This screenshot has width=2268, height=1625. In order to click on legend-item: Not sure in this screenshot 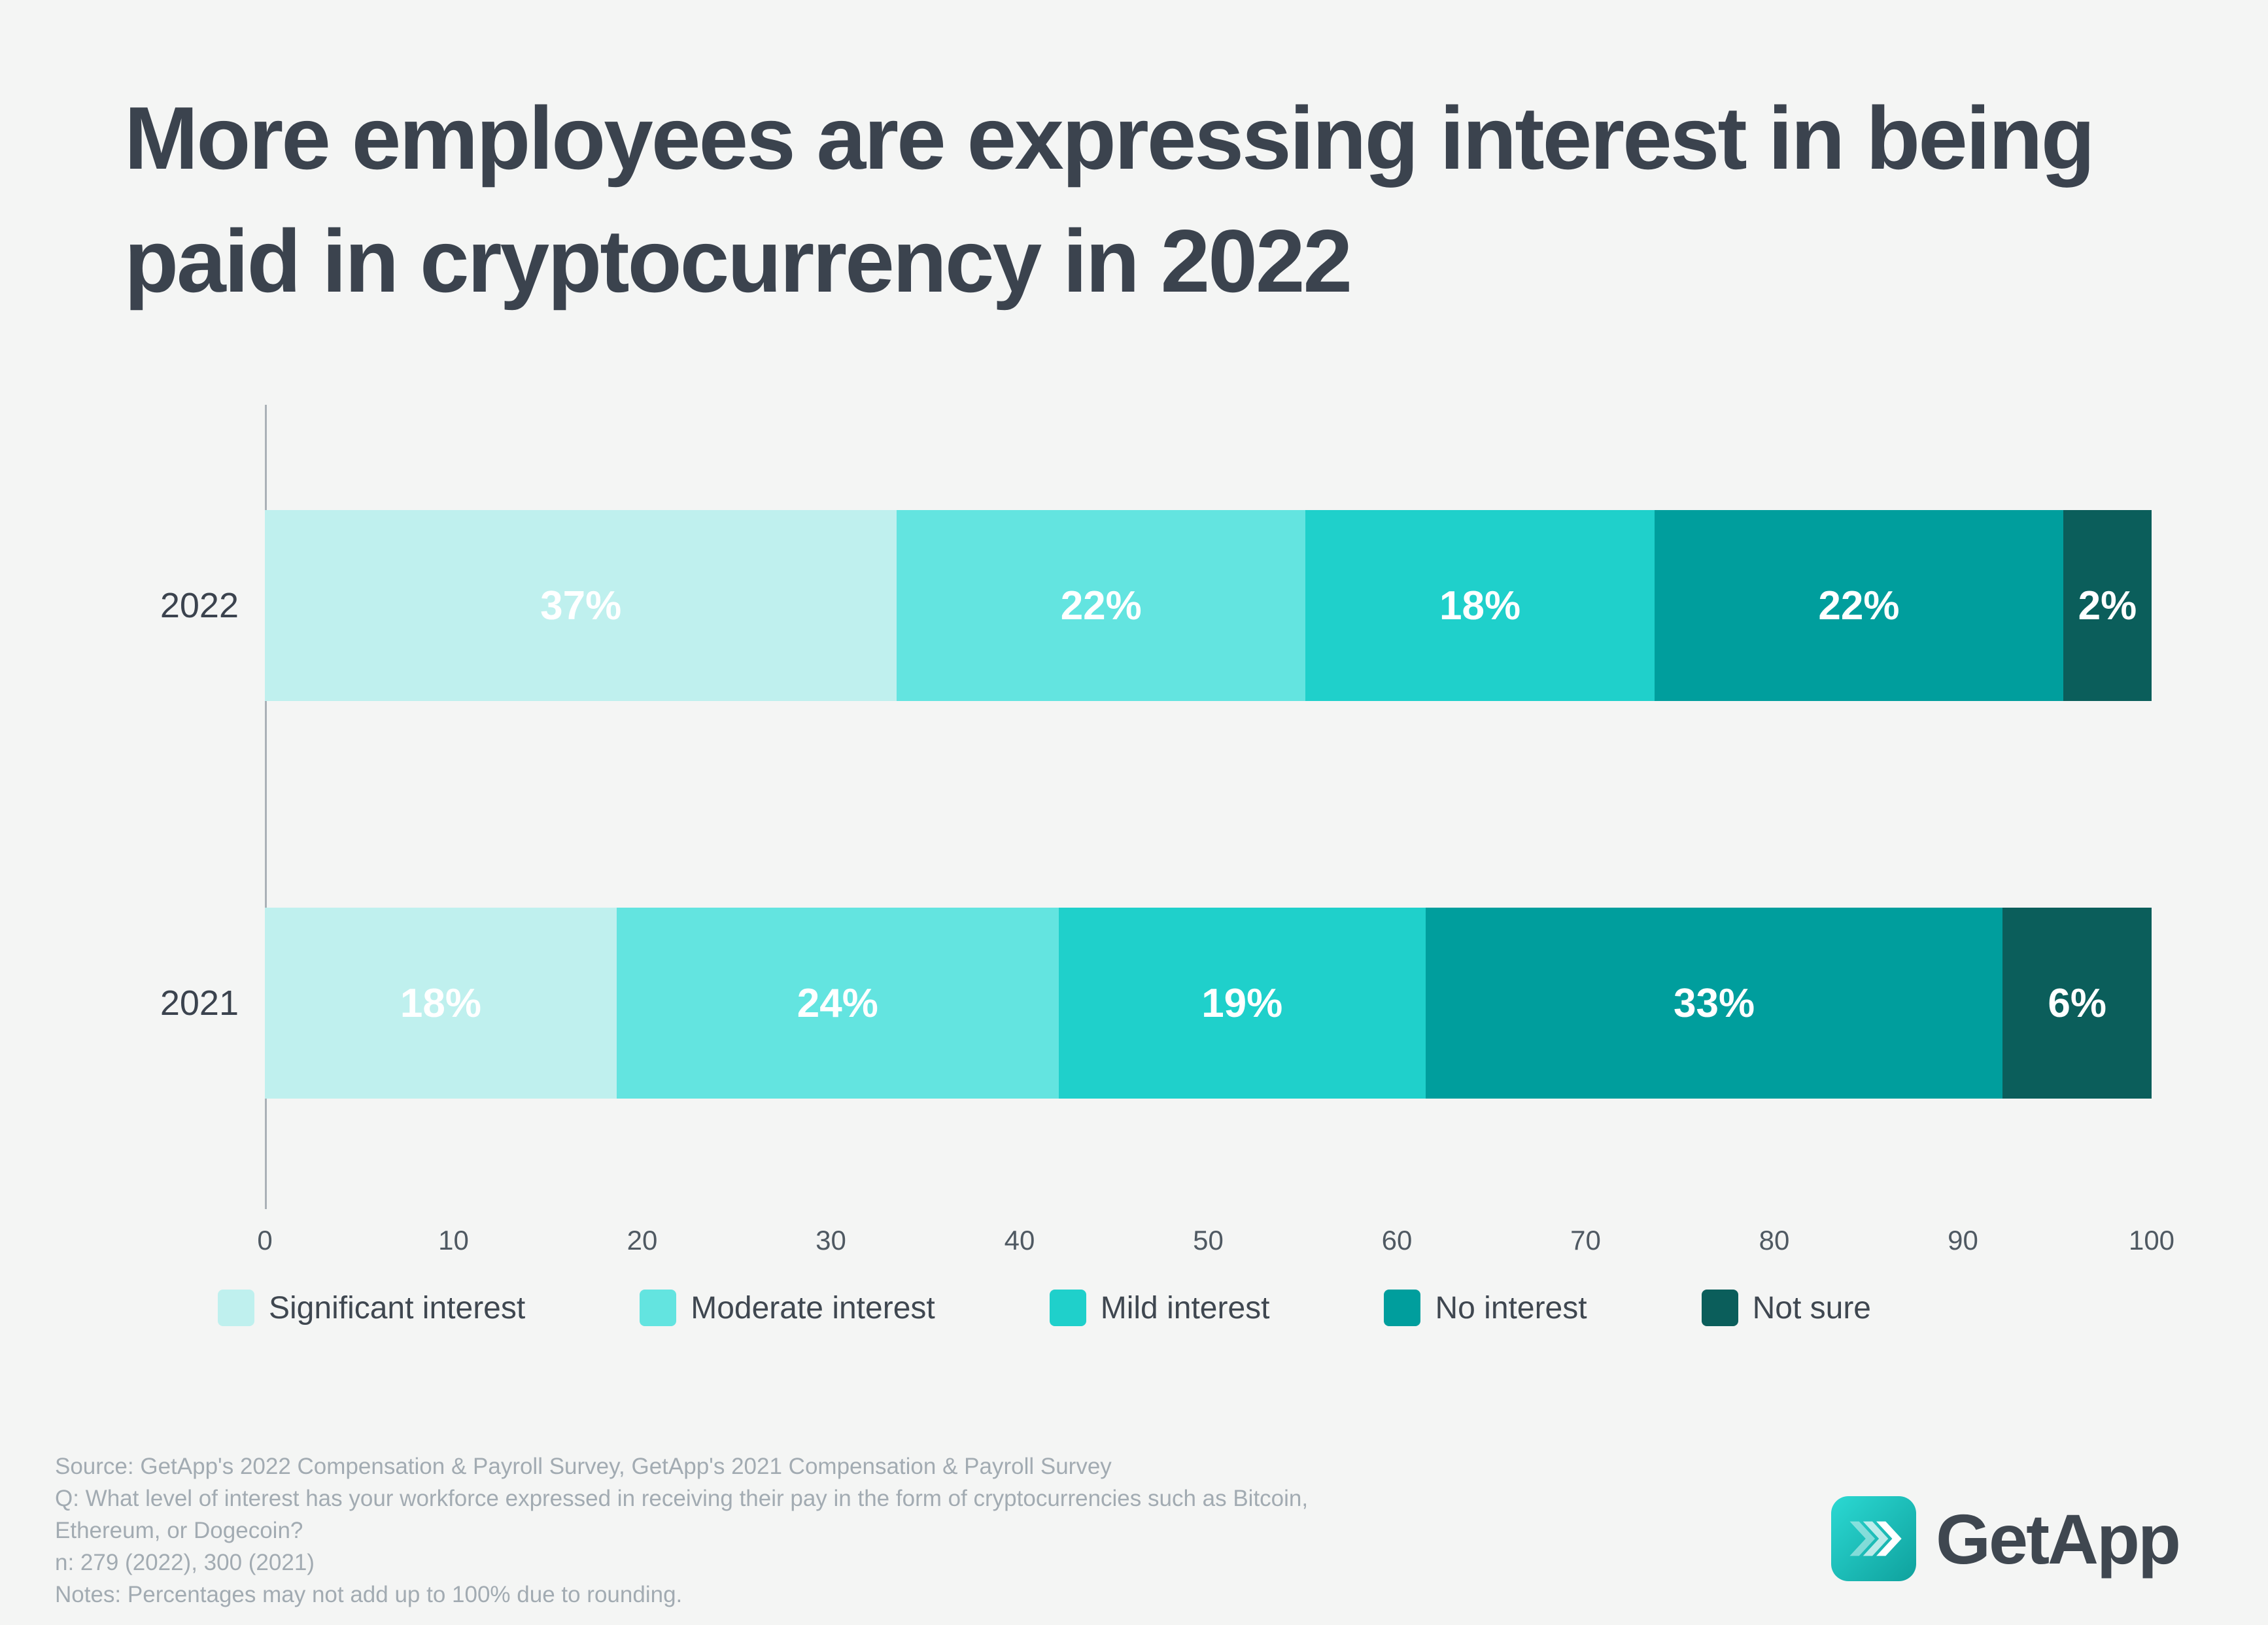, I will do `click(1786, 1308)`.